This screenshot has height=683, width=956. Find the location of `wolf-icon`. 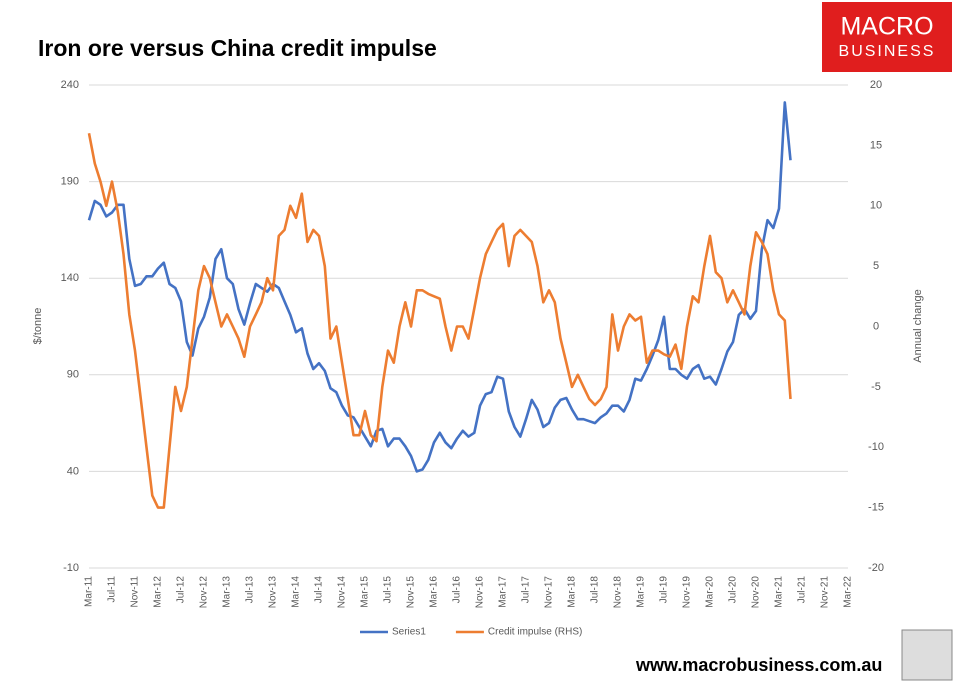

wolf-icon is located at coordinates (927, 655).